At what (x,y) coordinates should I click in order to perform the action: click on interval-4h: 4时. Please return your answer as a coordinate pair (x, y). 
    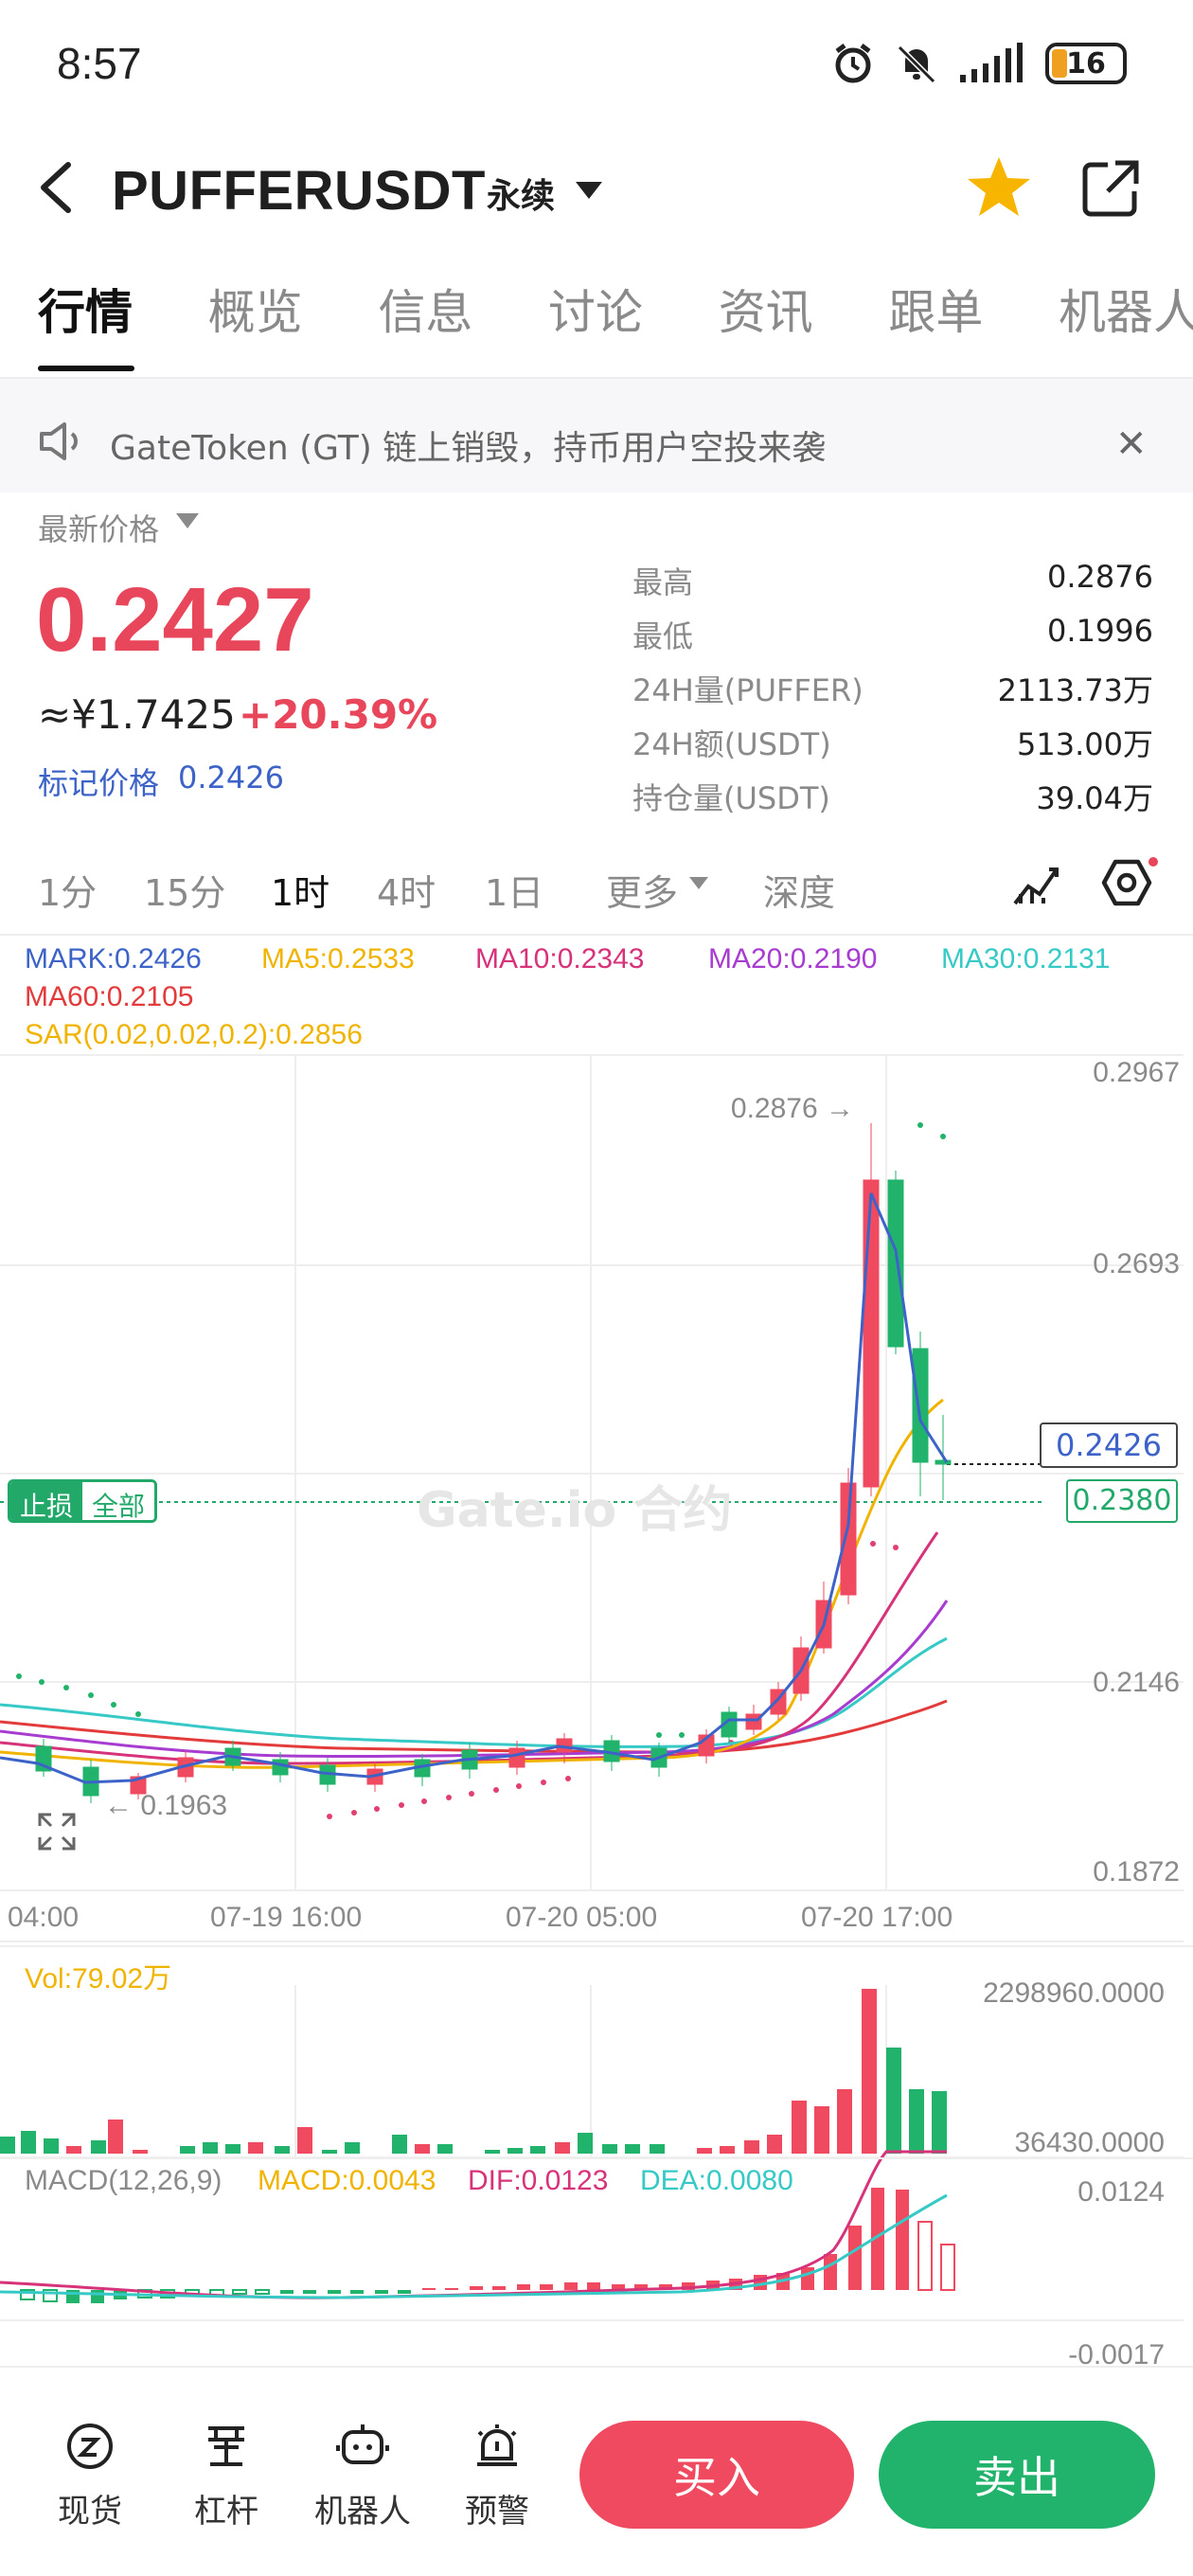
    Looking at the image, I should click on (406, 893).